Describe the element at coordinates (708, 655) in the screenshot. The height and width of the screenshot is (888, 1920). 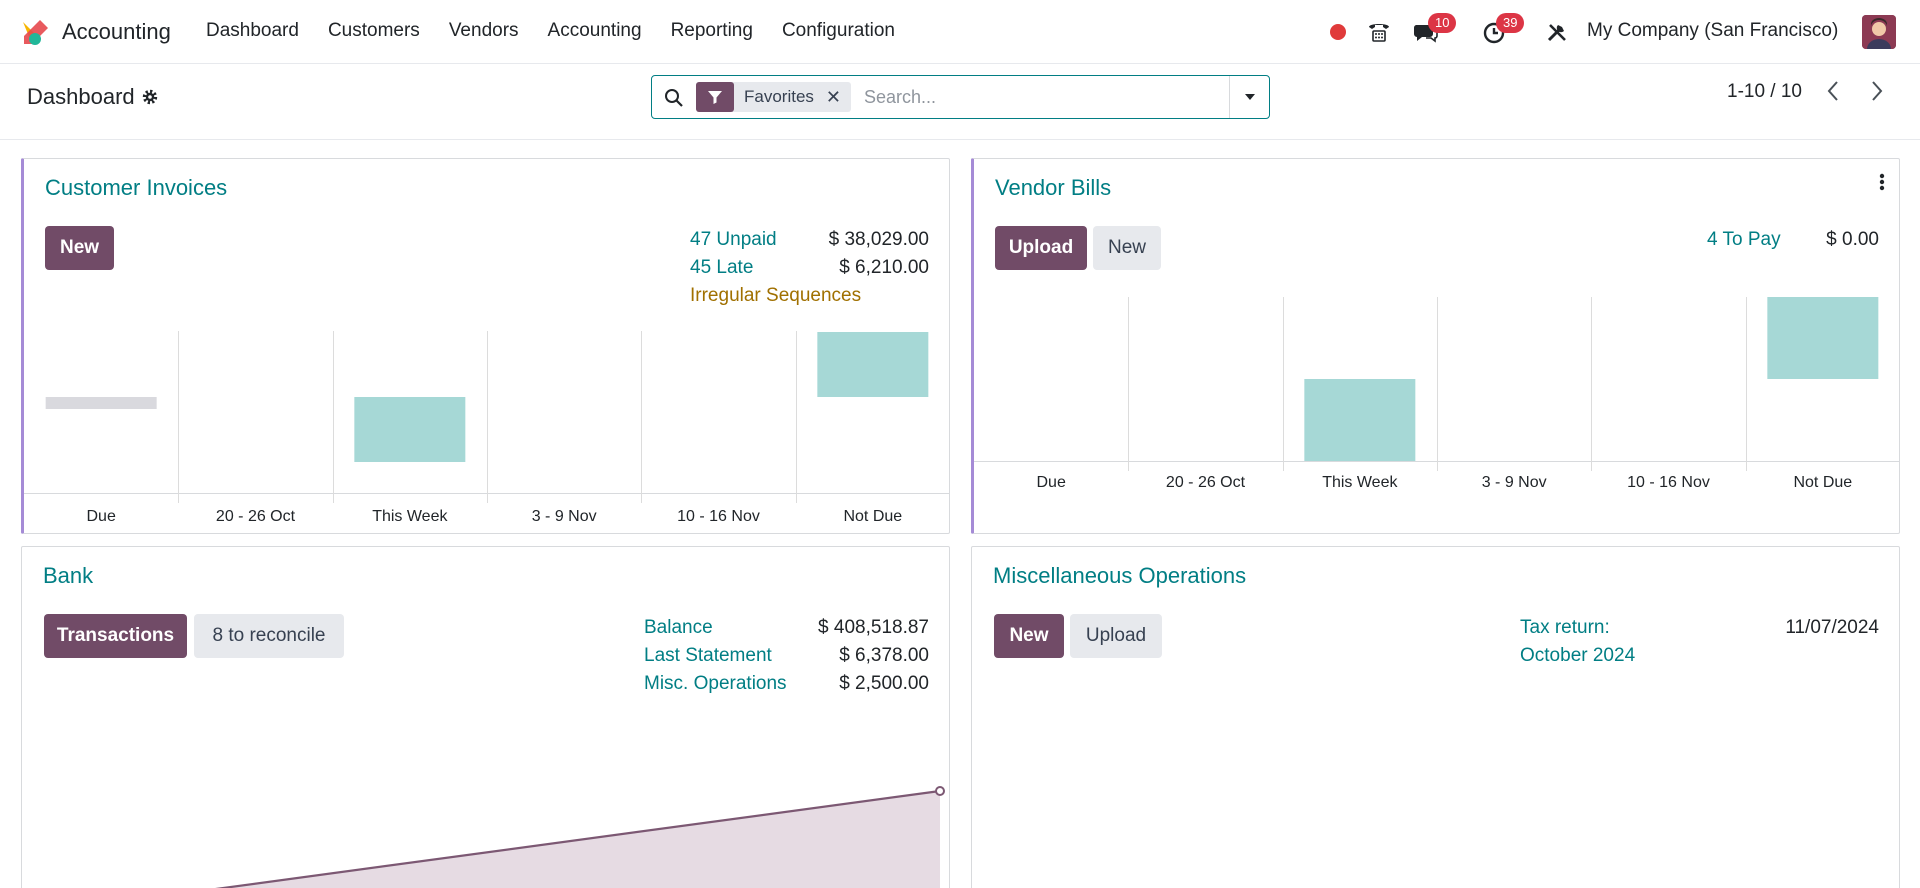
I see `last-statement-link: Last Statement` at that location.